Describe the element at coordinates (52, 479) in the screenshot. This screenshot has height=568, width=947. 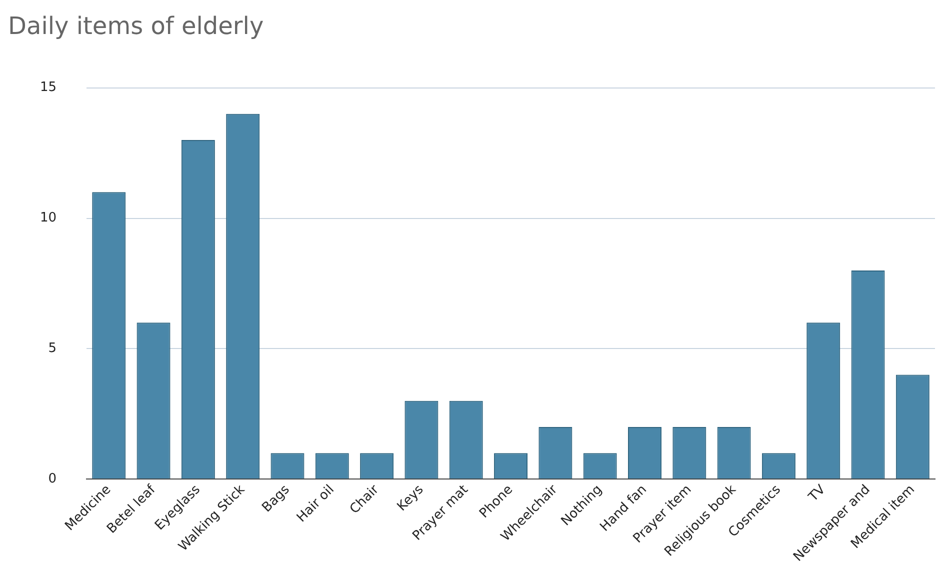
I see `y-tick-label: 0` at that location.